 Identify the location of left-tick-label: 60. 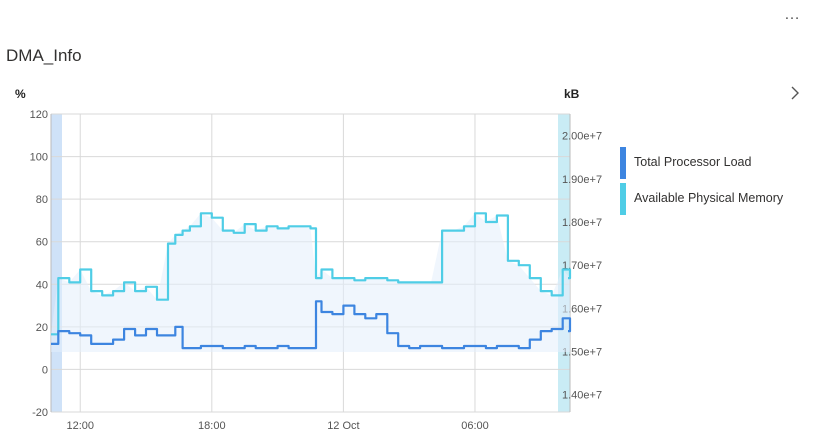
(42, 243).